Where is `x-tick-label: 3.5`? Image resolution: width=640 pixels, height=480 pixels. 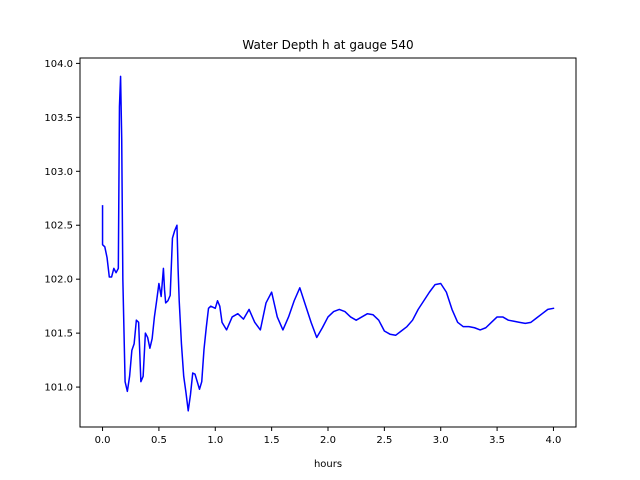 x-tick-label: 3.5 is located at coordinates (497, 440).